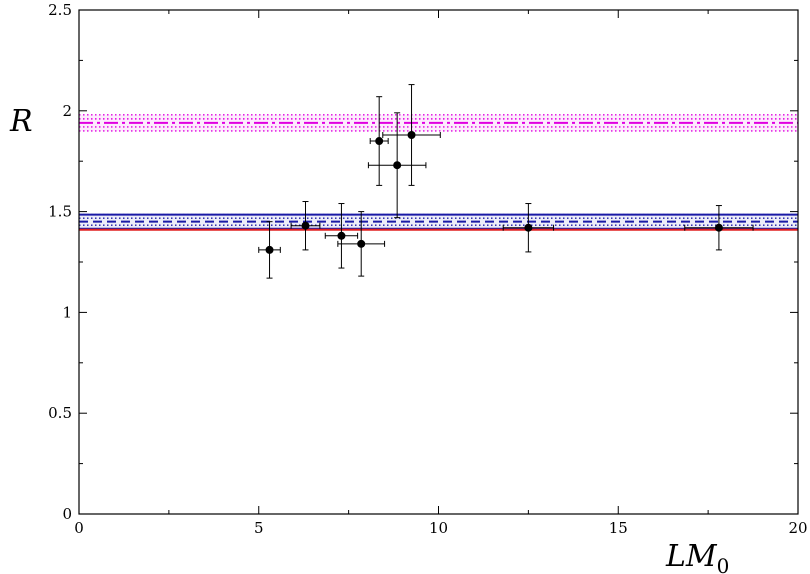  Describe the element at coordinates (67, 514) in the screenshot. I see `y-tick-label: 0` at that location.